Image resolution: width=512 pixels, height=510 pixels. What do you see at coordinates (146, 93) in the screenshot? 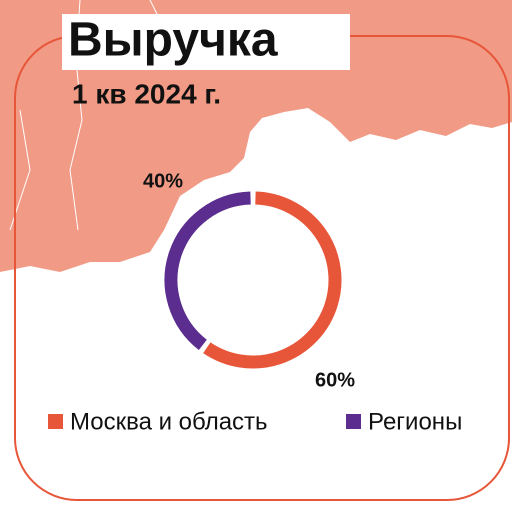
I see `subtitle: 1 кв 2024 г.` at bounding box center [146, 93].